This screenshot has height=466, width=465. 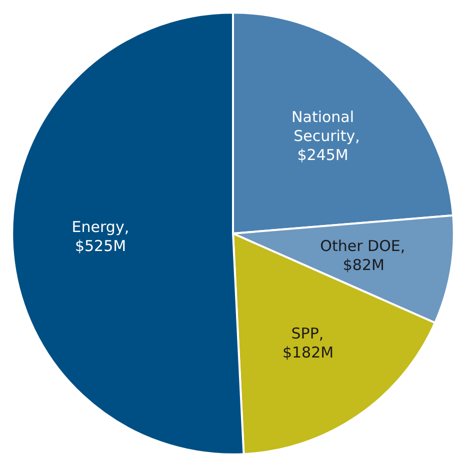 I want to click on slice-label: National Security, so click(x=324, y=126).